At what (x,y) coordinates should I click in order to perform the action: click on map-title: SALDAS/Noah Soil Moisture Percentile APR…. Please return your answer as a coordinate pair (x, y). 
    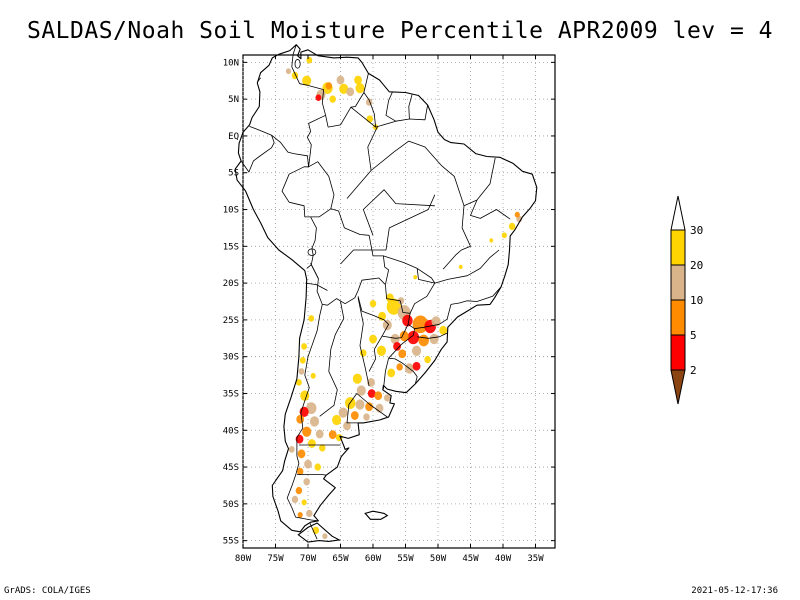
    Looking at the image, I should click on (400, 31).